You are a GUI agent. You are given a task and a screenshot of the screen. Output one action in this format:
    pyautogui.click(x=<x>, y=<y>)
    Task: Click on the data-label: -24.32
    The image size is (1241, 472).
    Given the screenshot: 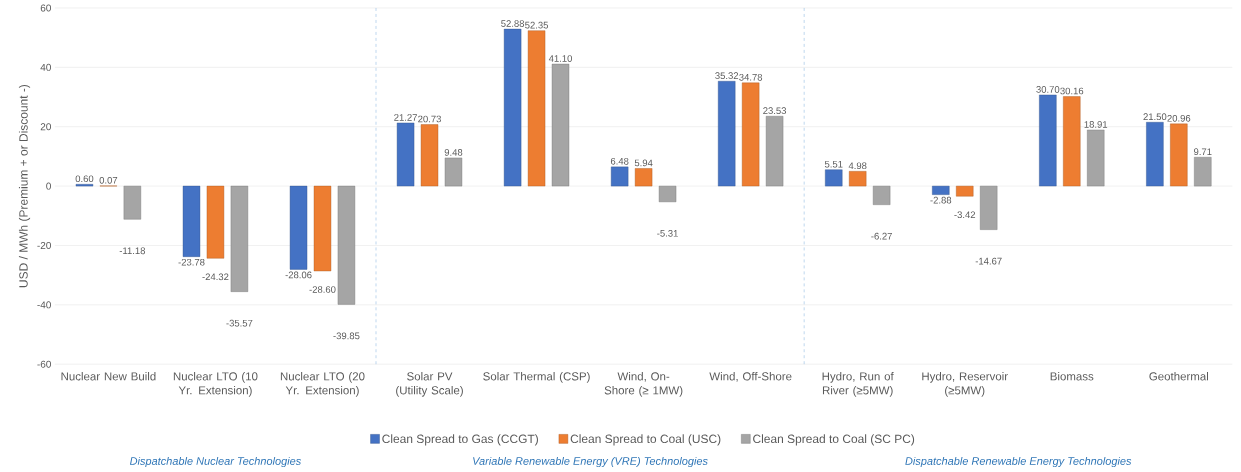 What is the action you would take?
    pyautogui.click(x=215, y=277)
    